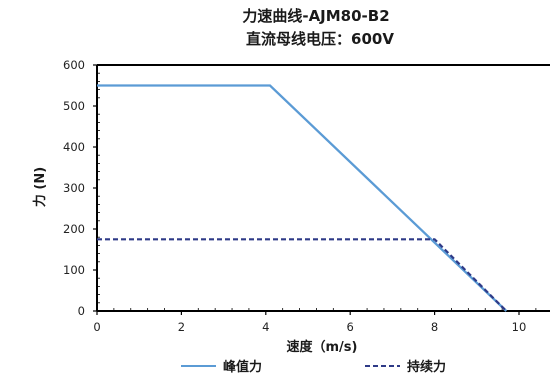  What do you see at coordinates (350, 327) in the screenshot?
I see `x-tick-label: 6` at bounding box center [350, 327].